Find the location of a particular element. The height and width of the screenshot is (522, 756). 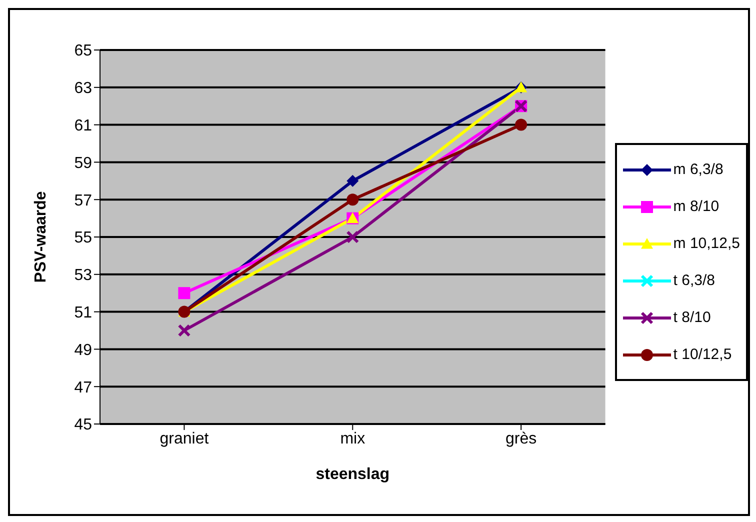

legend-label: m 6,3/8 is located at coordinates (698, 169).